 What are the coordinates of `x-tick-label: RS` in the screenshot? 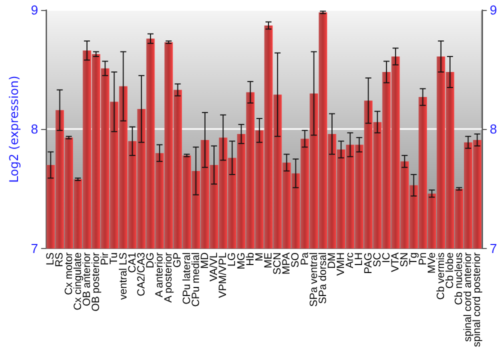 It's located at (60, 260).